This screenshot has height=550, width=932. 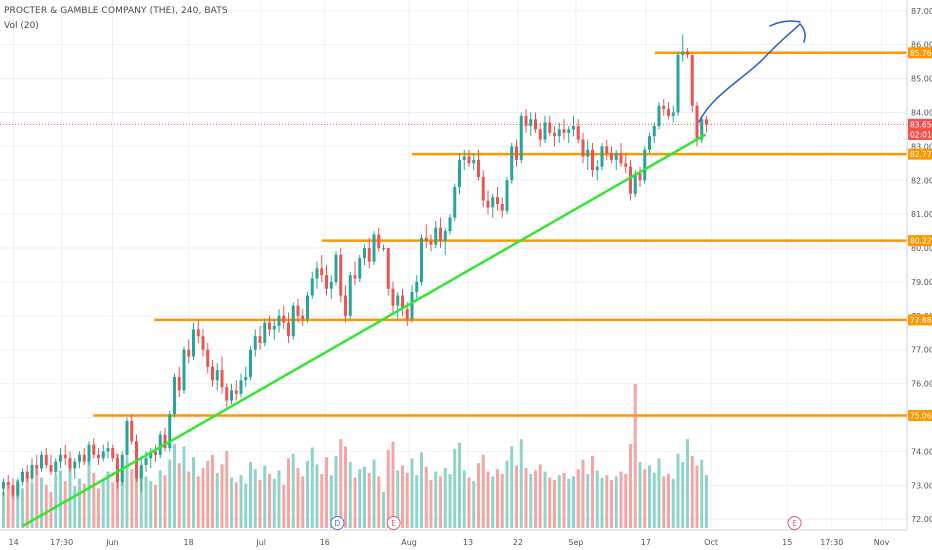 What do you see at coordinates (921, 214) in the screenshot?
I see `y-tick-label: 81.00` at bounding box center [921, 214].